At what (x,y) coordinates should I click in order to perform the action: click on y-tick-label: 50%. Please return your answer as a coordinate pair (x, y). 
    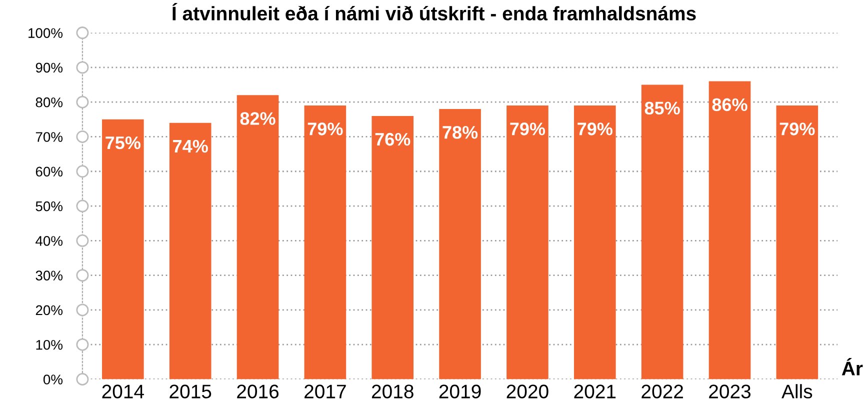
    Looking at the image, I should click on (49, 206).